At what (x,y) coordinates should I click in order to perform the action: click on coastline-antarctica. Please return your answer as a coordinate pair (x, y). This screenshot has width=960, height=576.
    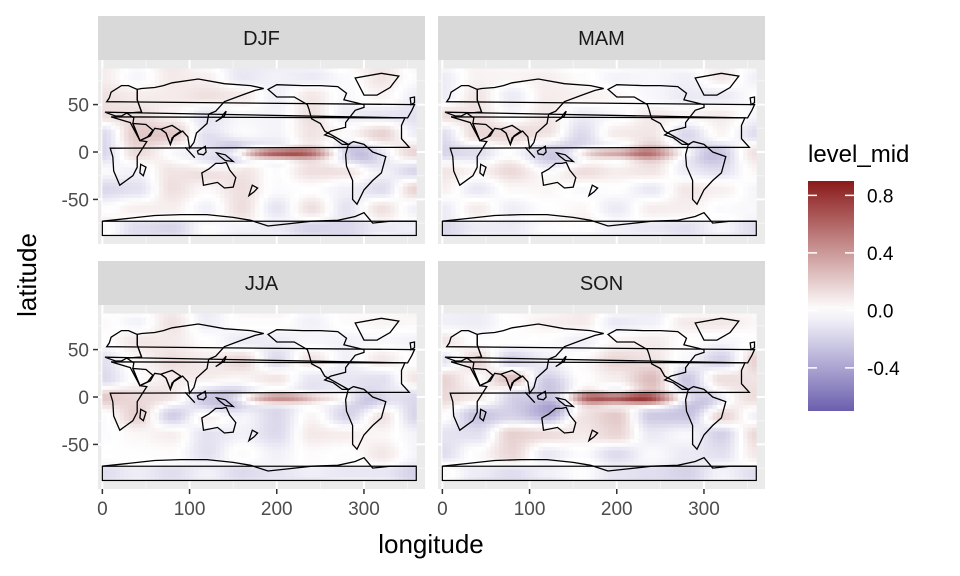
    Looking at the image, I should click on (259, 219).